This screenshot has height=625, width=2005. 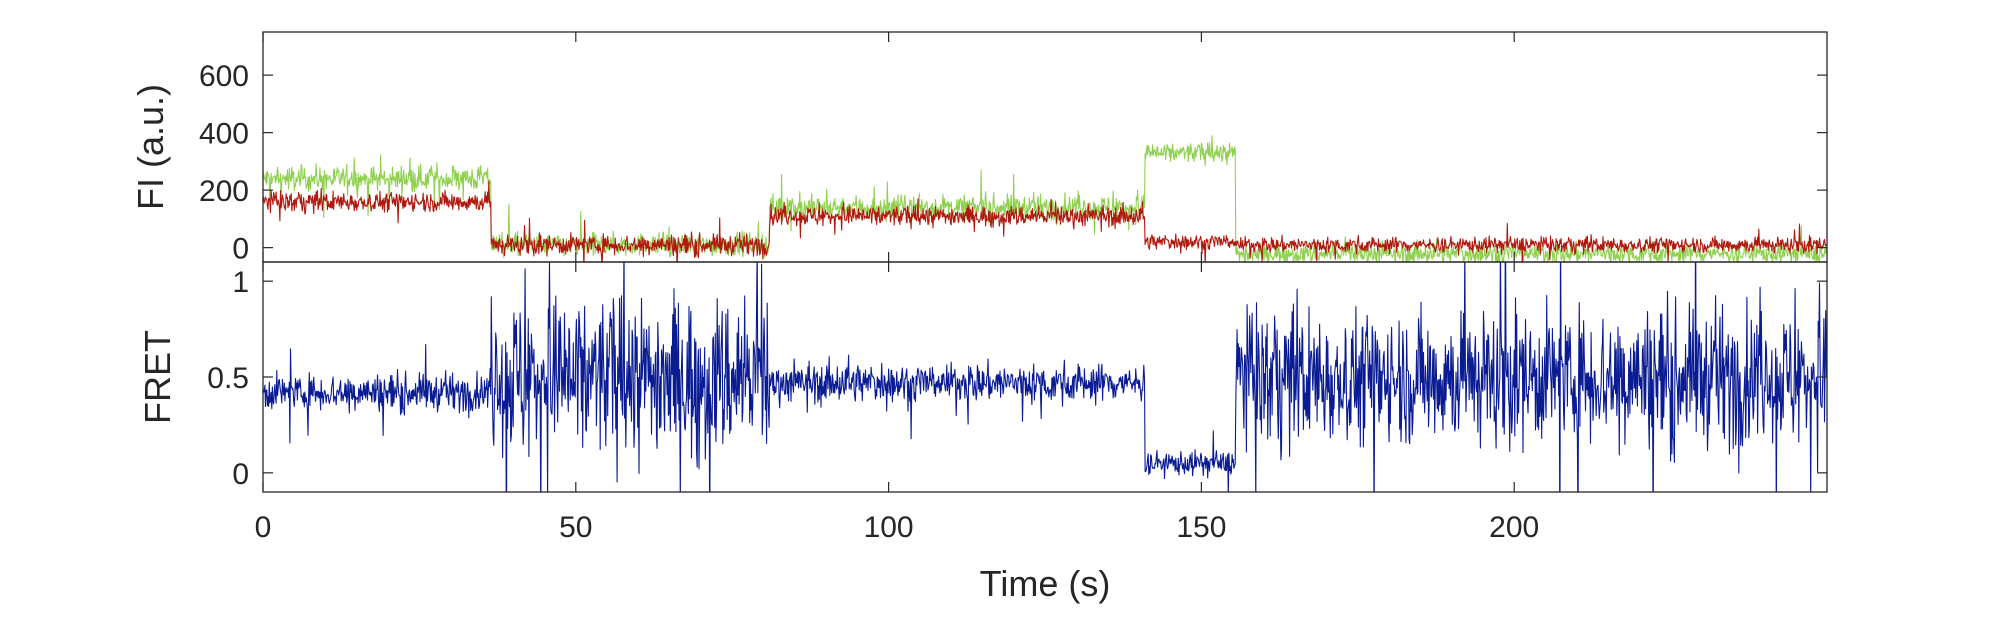 What do you see at coordinates (889, 527) in the screenshot?
I see `time-x-tick-label: 100` at bounding box center [889, 527].